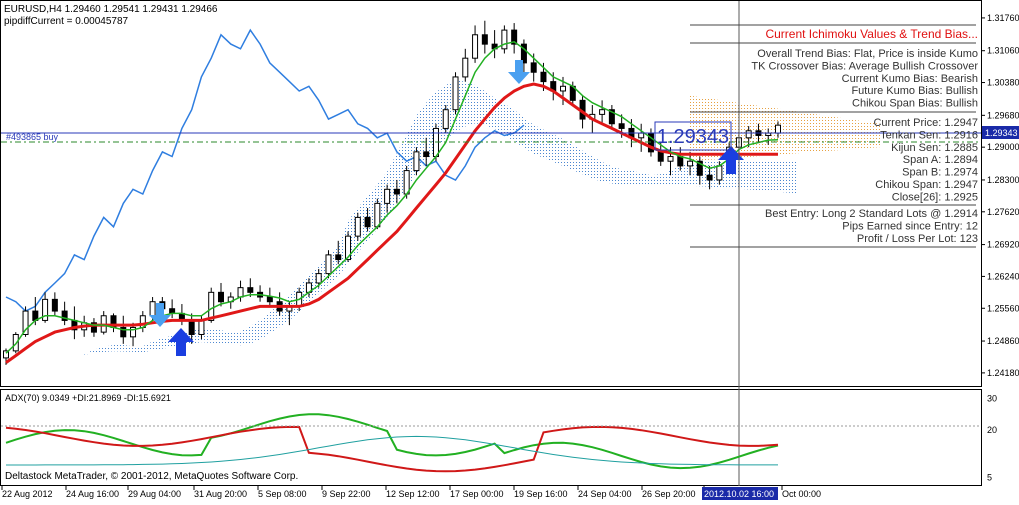  I want to click on price-tick-label: 1.31060, so click(1003, 51).